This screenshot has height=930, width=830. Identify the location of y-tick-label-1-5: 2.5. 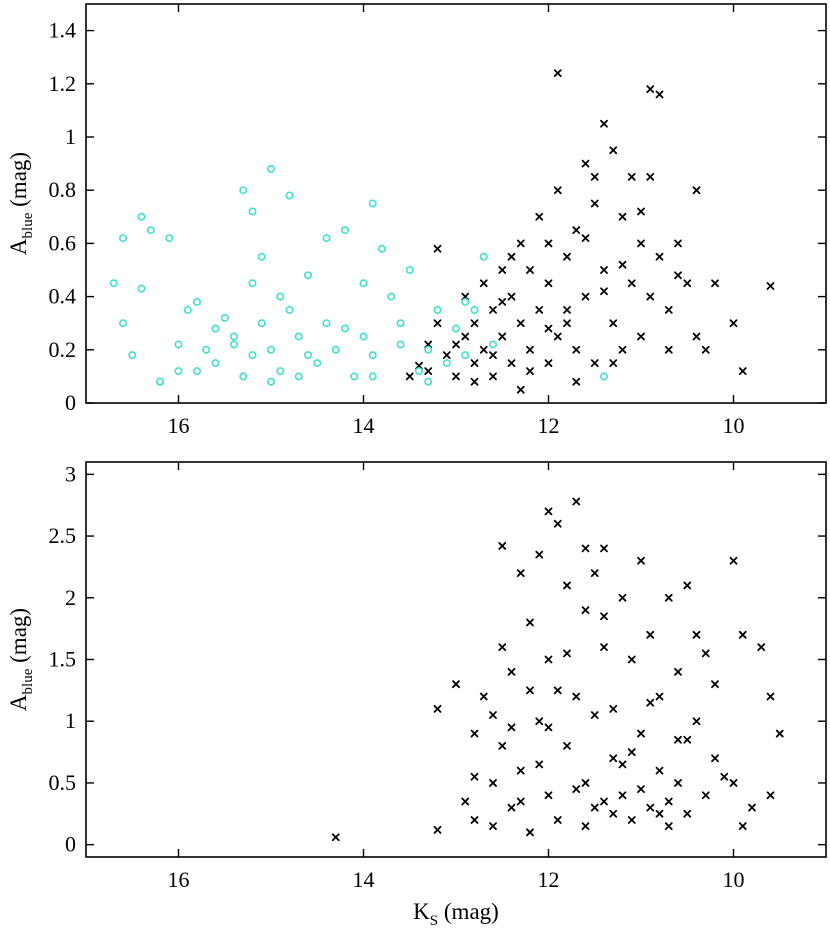
(63, 535).